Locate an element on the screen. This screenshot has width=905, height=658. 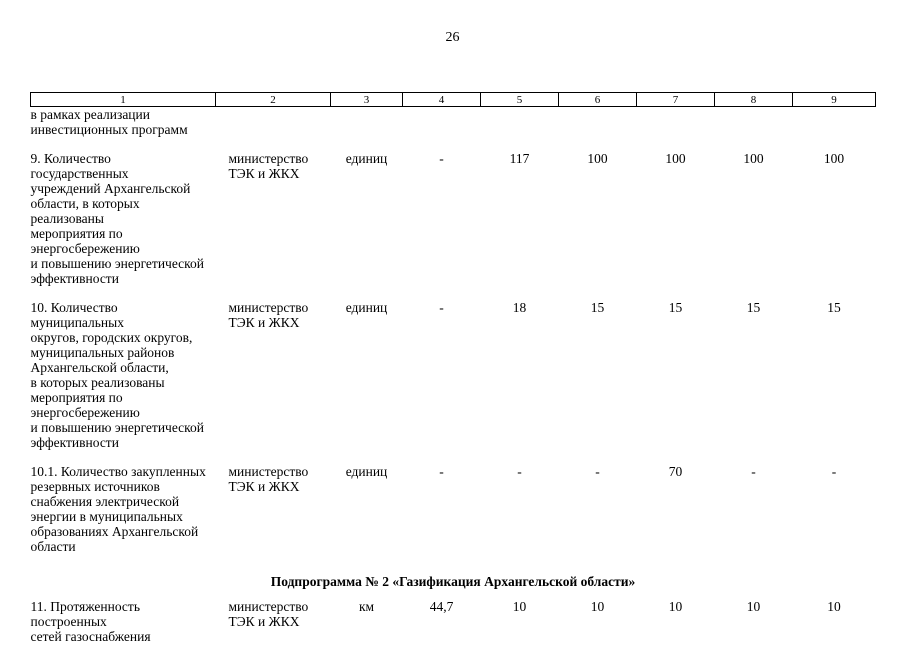
table-cell: 70 is located at coordinates (676, 516).